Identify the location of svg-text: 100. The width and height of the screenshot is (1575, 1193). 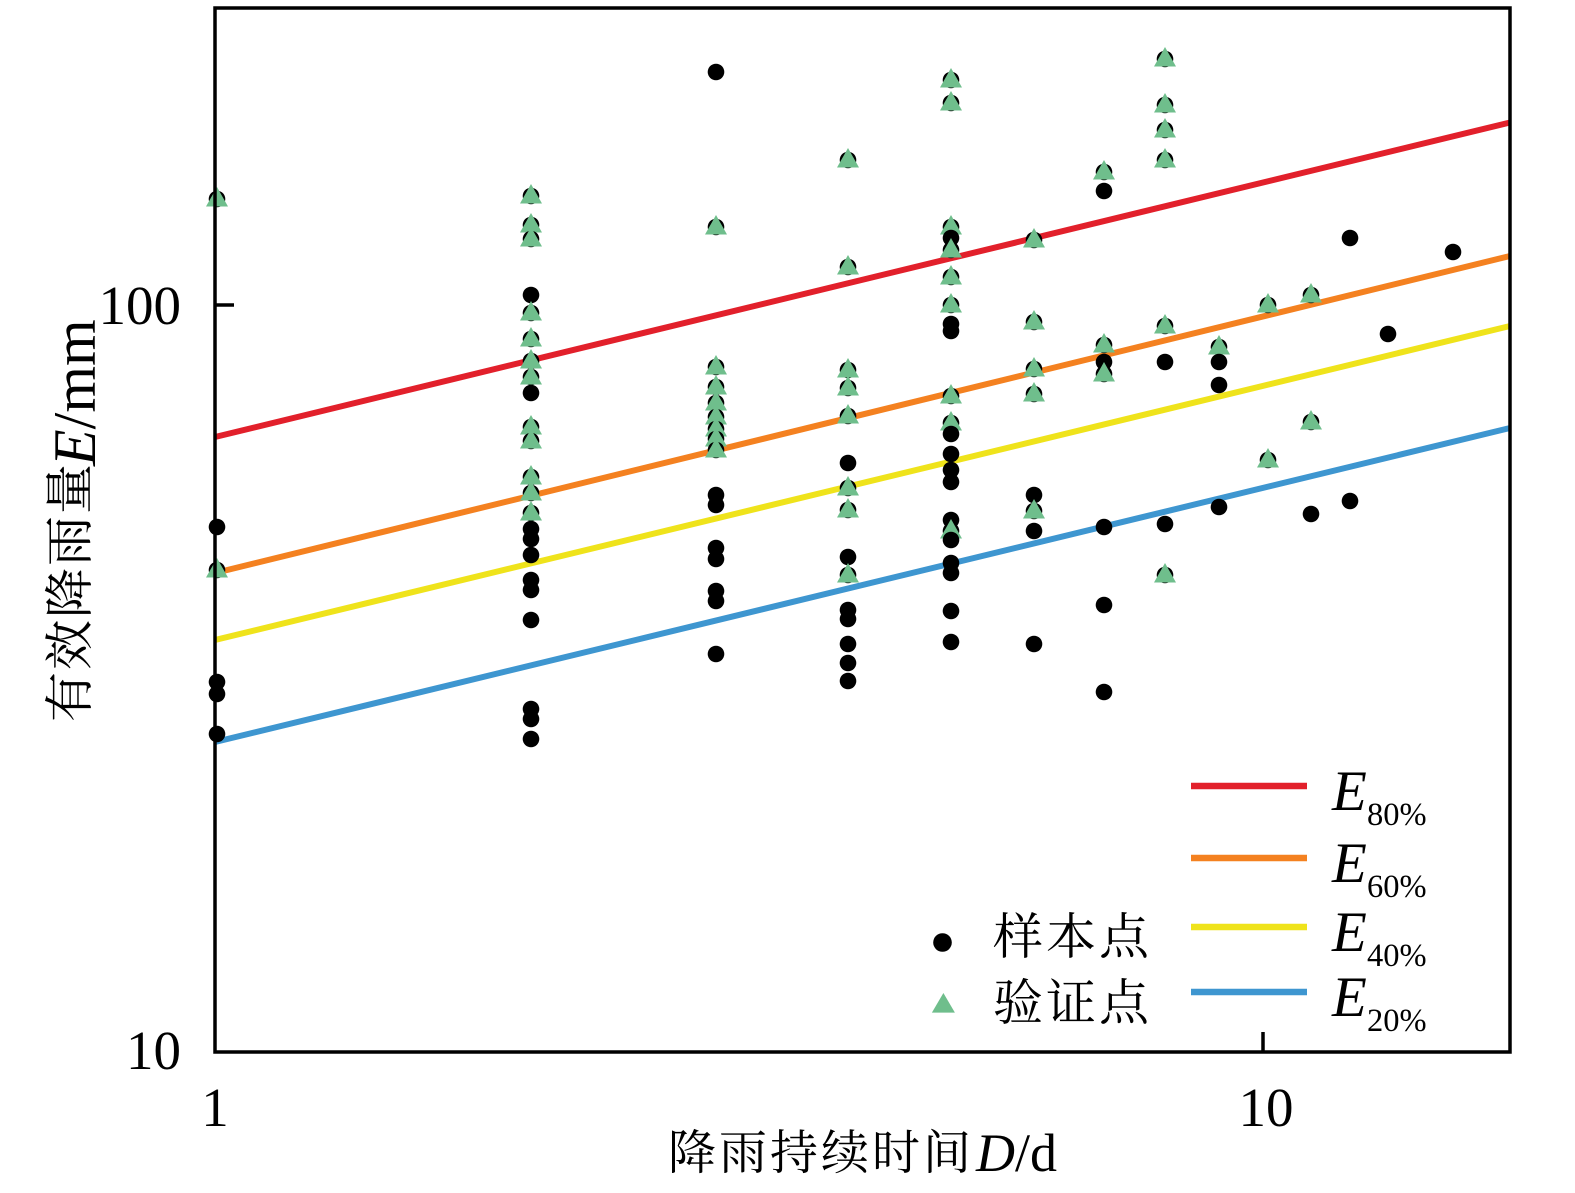
(140, 305).